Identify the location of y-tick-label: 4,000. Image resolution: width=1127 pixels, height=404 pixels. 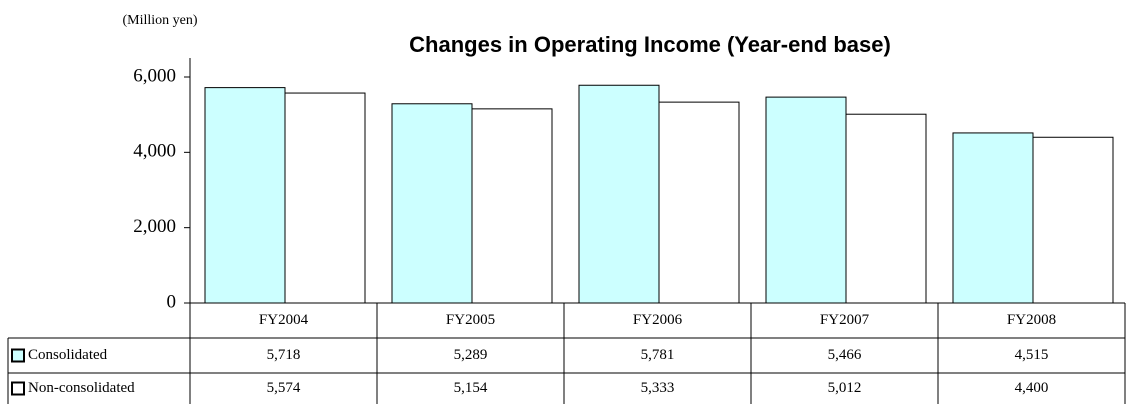
(154, 151).